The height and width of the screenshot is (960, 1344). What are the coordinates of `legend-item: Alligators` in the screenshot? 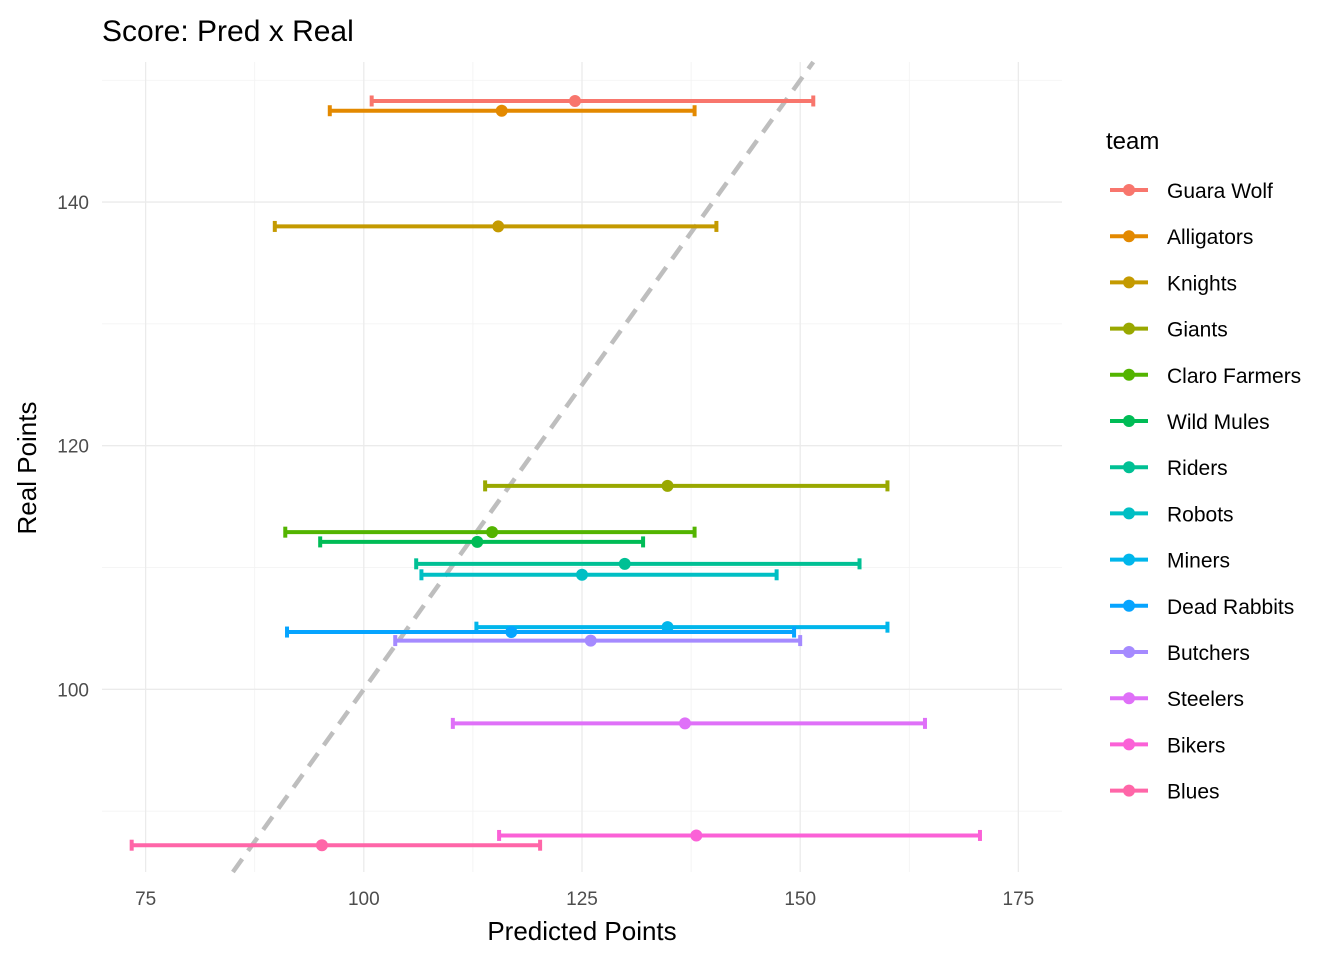 It's located at (1181, 237).